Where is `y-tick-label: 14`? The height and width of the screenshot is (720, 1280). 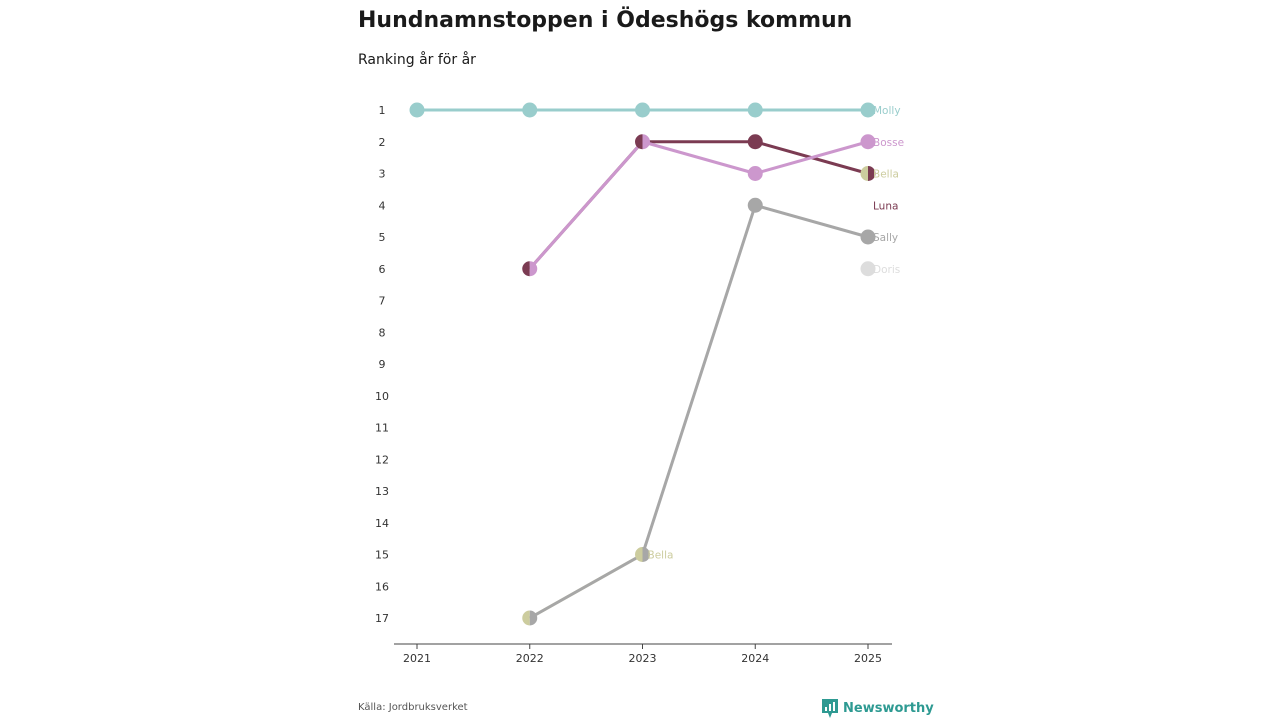 y-tick-label: 14 is located at coordinates (382, 523).